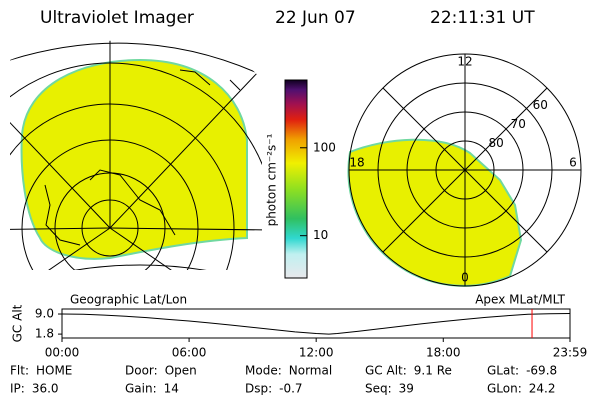 The width and height of the screenshot is (600, 400). Describe the element at coordinates (503, 371) in the screenshot. I see `status-label: GLat:` at that location.